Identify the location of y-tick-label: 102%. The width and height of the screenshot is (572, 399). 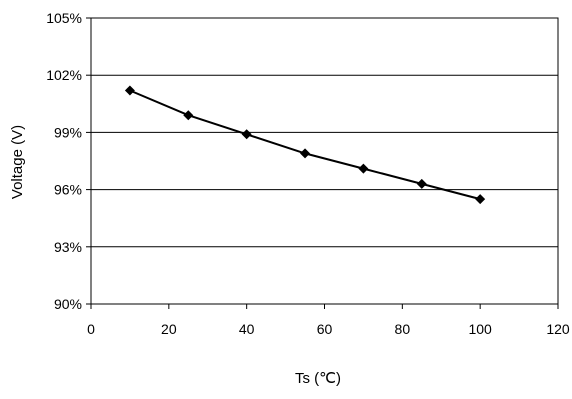
(64, 75).